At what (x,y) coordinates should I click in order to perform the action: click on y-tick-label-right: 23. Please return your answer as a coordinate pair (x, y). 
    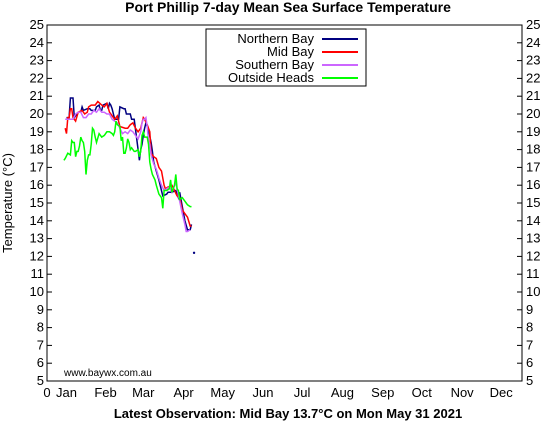
    Looking at the image, I should click on (533, 60).